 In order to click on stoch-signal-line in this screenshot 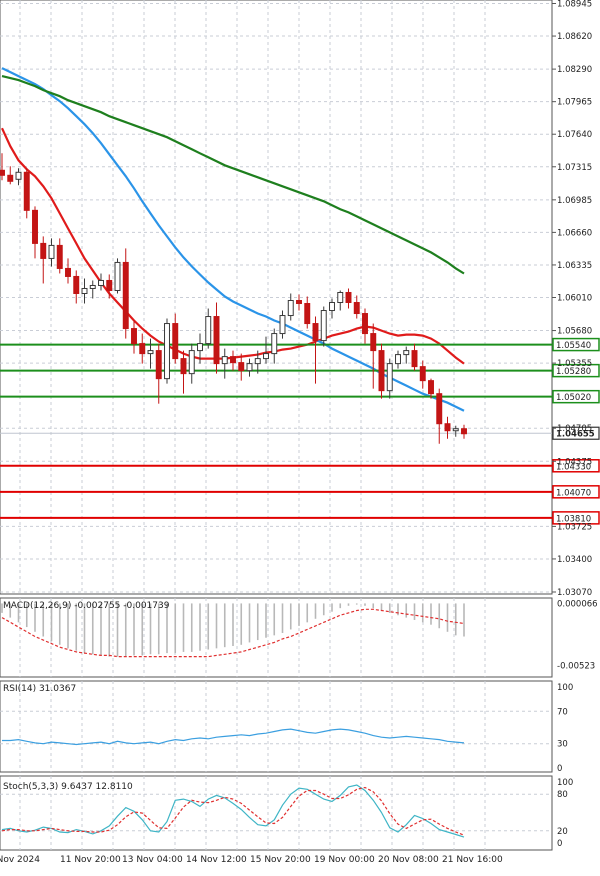, I will do `click(233, 811)`.